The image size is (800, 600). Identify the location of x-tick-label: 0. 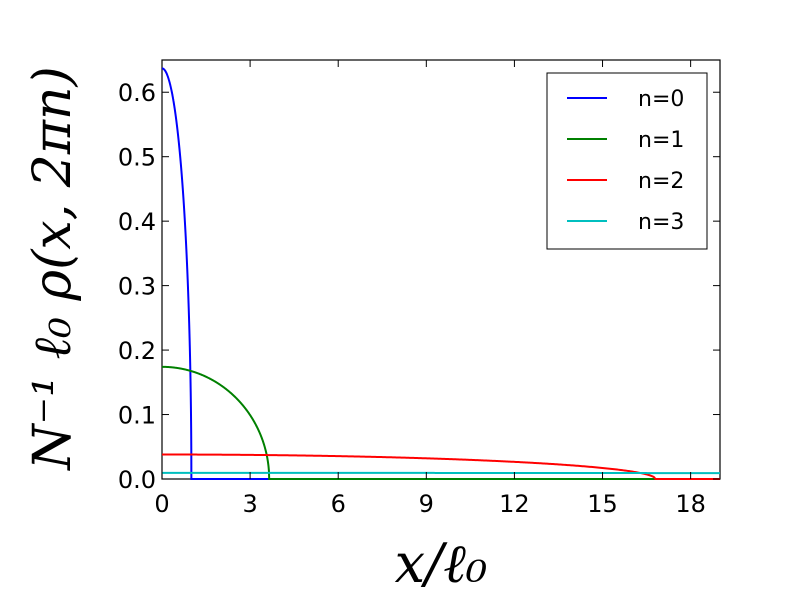
(161, 504).